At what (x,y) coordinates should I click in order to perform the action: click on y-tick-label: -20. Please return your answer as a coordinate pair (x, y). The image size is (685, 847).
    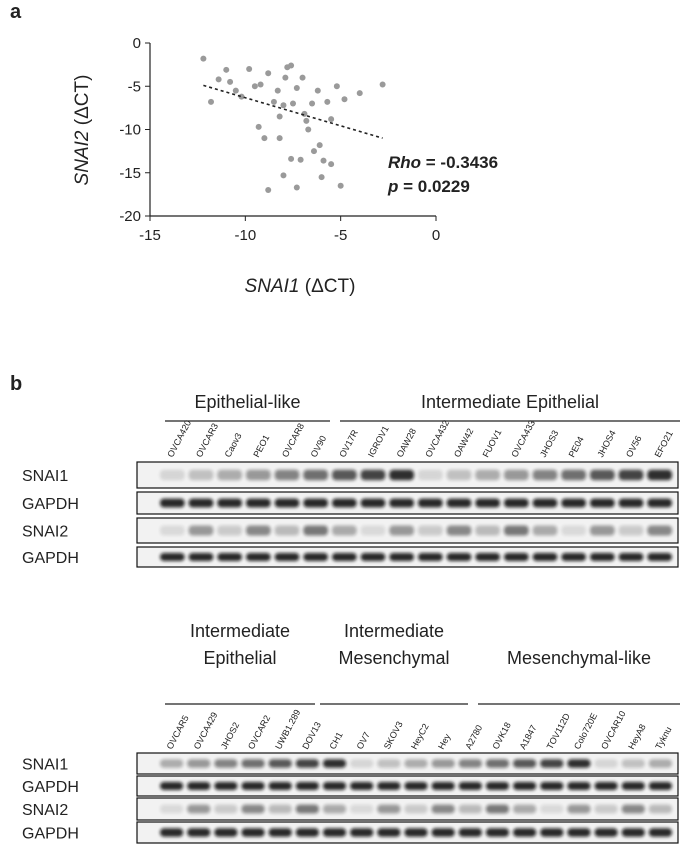
    Looking at the image, I should click on (130, 216).